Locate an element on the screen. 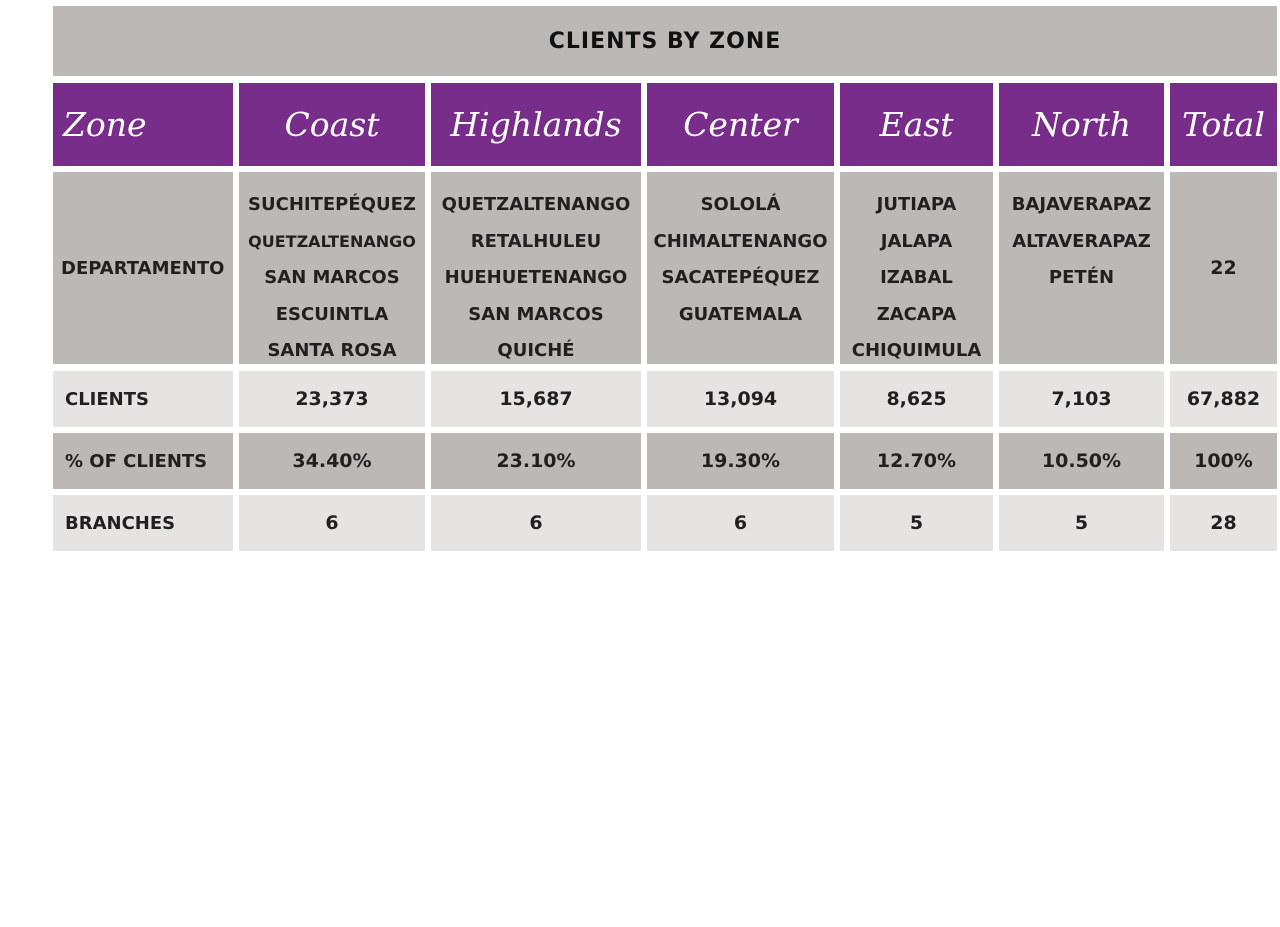 The height and width of the screenshot is (927, 1280). departamento-north: BAJAVERAPAZ ALTAVERAPAZ PETÉN is located at coordinates (1081, 268).